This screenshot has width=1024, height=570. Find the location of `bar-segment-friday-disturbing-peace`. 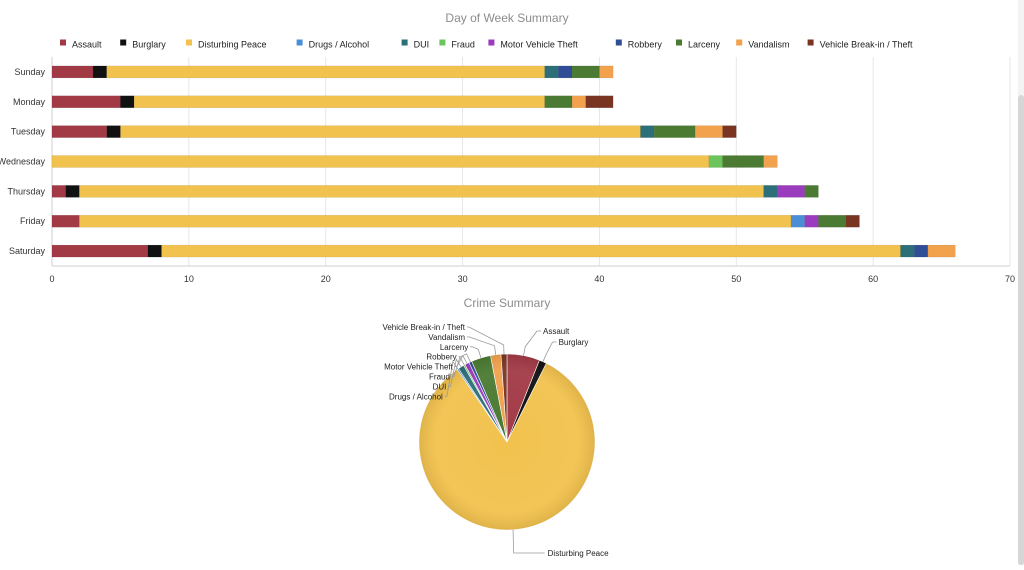

bar-segment-friday-disturbing-peace is located at coordinates (435, 221).